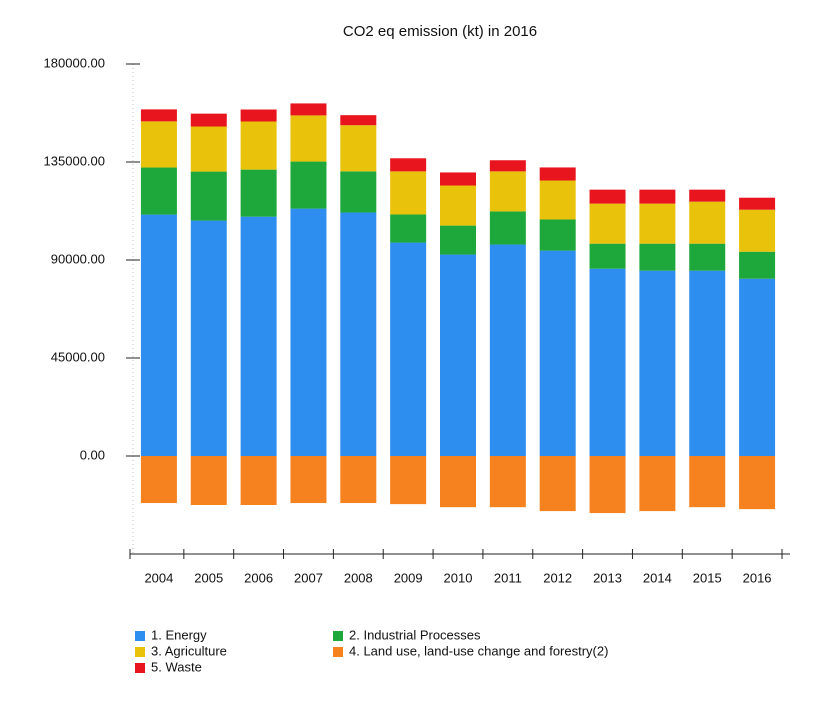 Image resolution: width=814 pixels, height=703 pixels. What do you see at coordinates (557, 577) in the screenshot?
I see `x-tick-label: 2012` at bounding box center [557, 577].